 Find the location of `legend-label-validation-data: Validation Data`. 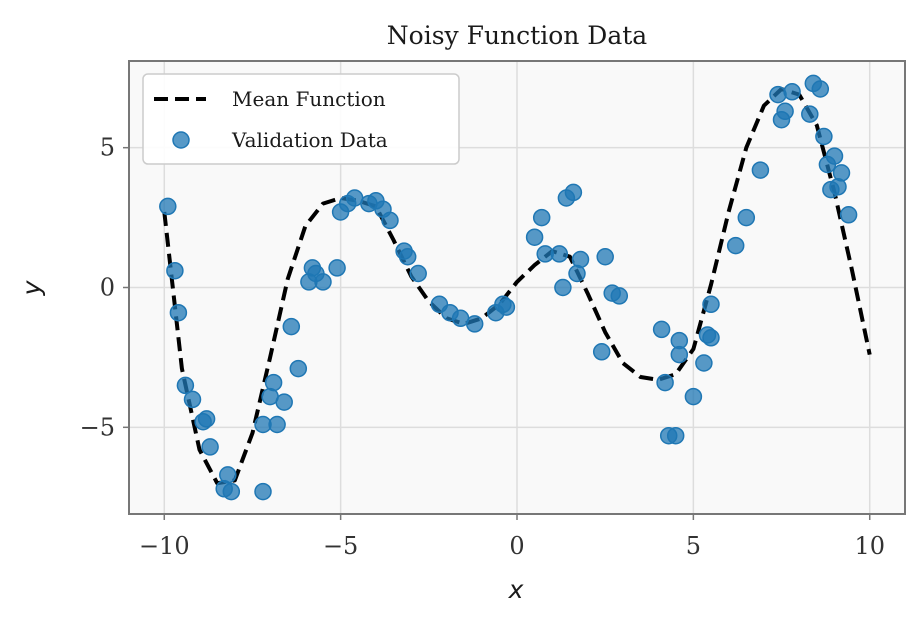

legend-label-validation-data: Validation Data is located at coordinates (309, 140).